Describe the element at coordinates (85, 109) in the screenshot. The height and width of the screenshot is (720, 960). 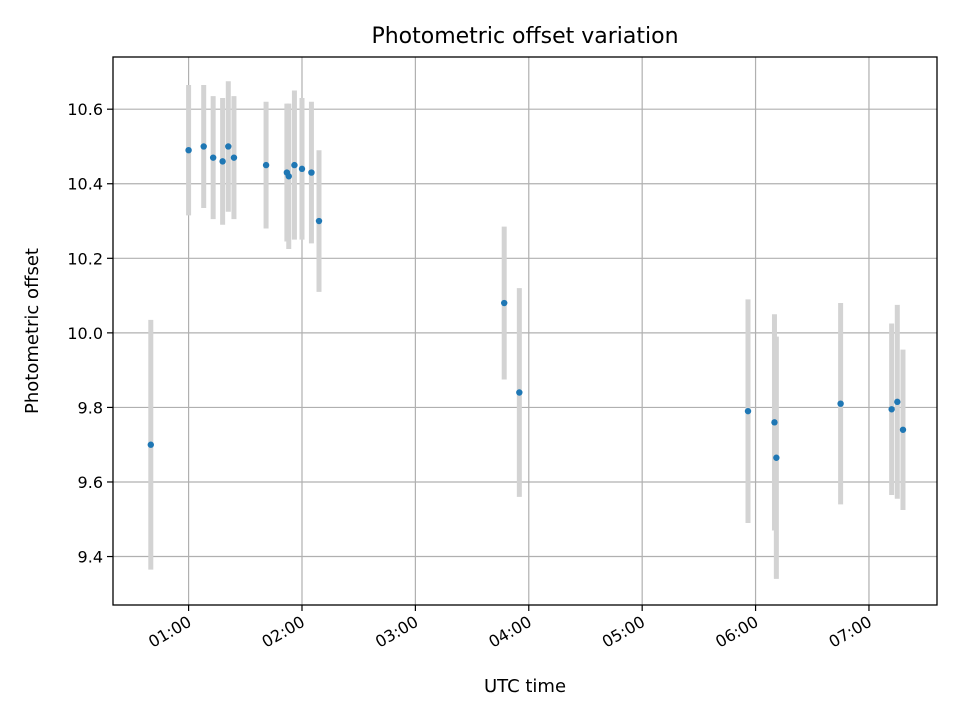
I see `y-tick-label: 10.6` at that location.